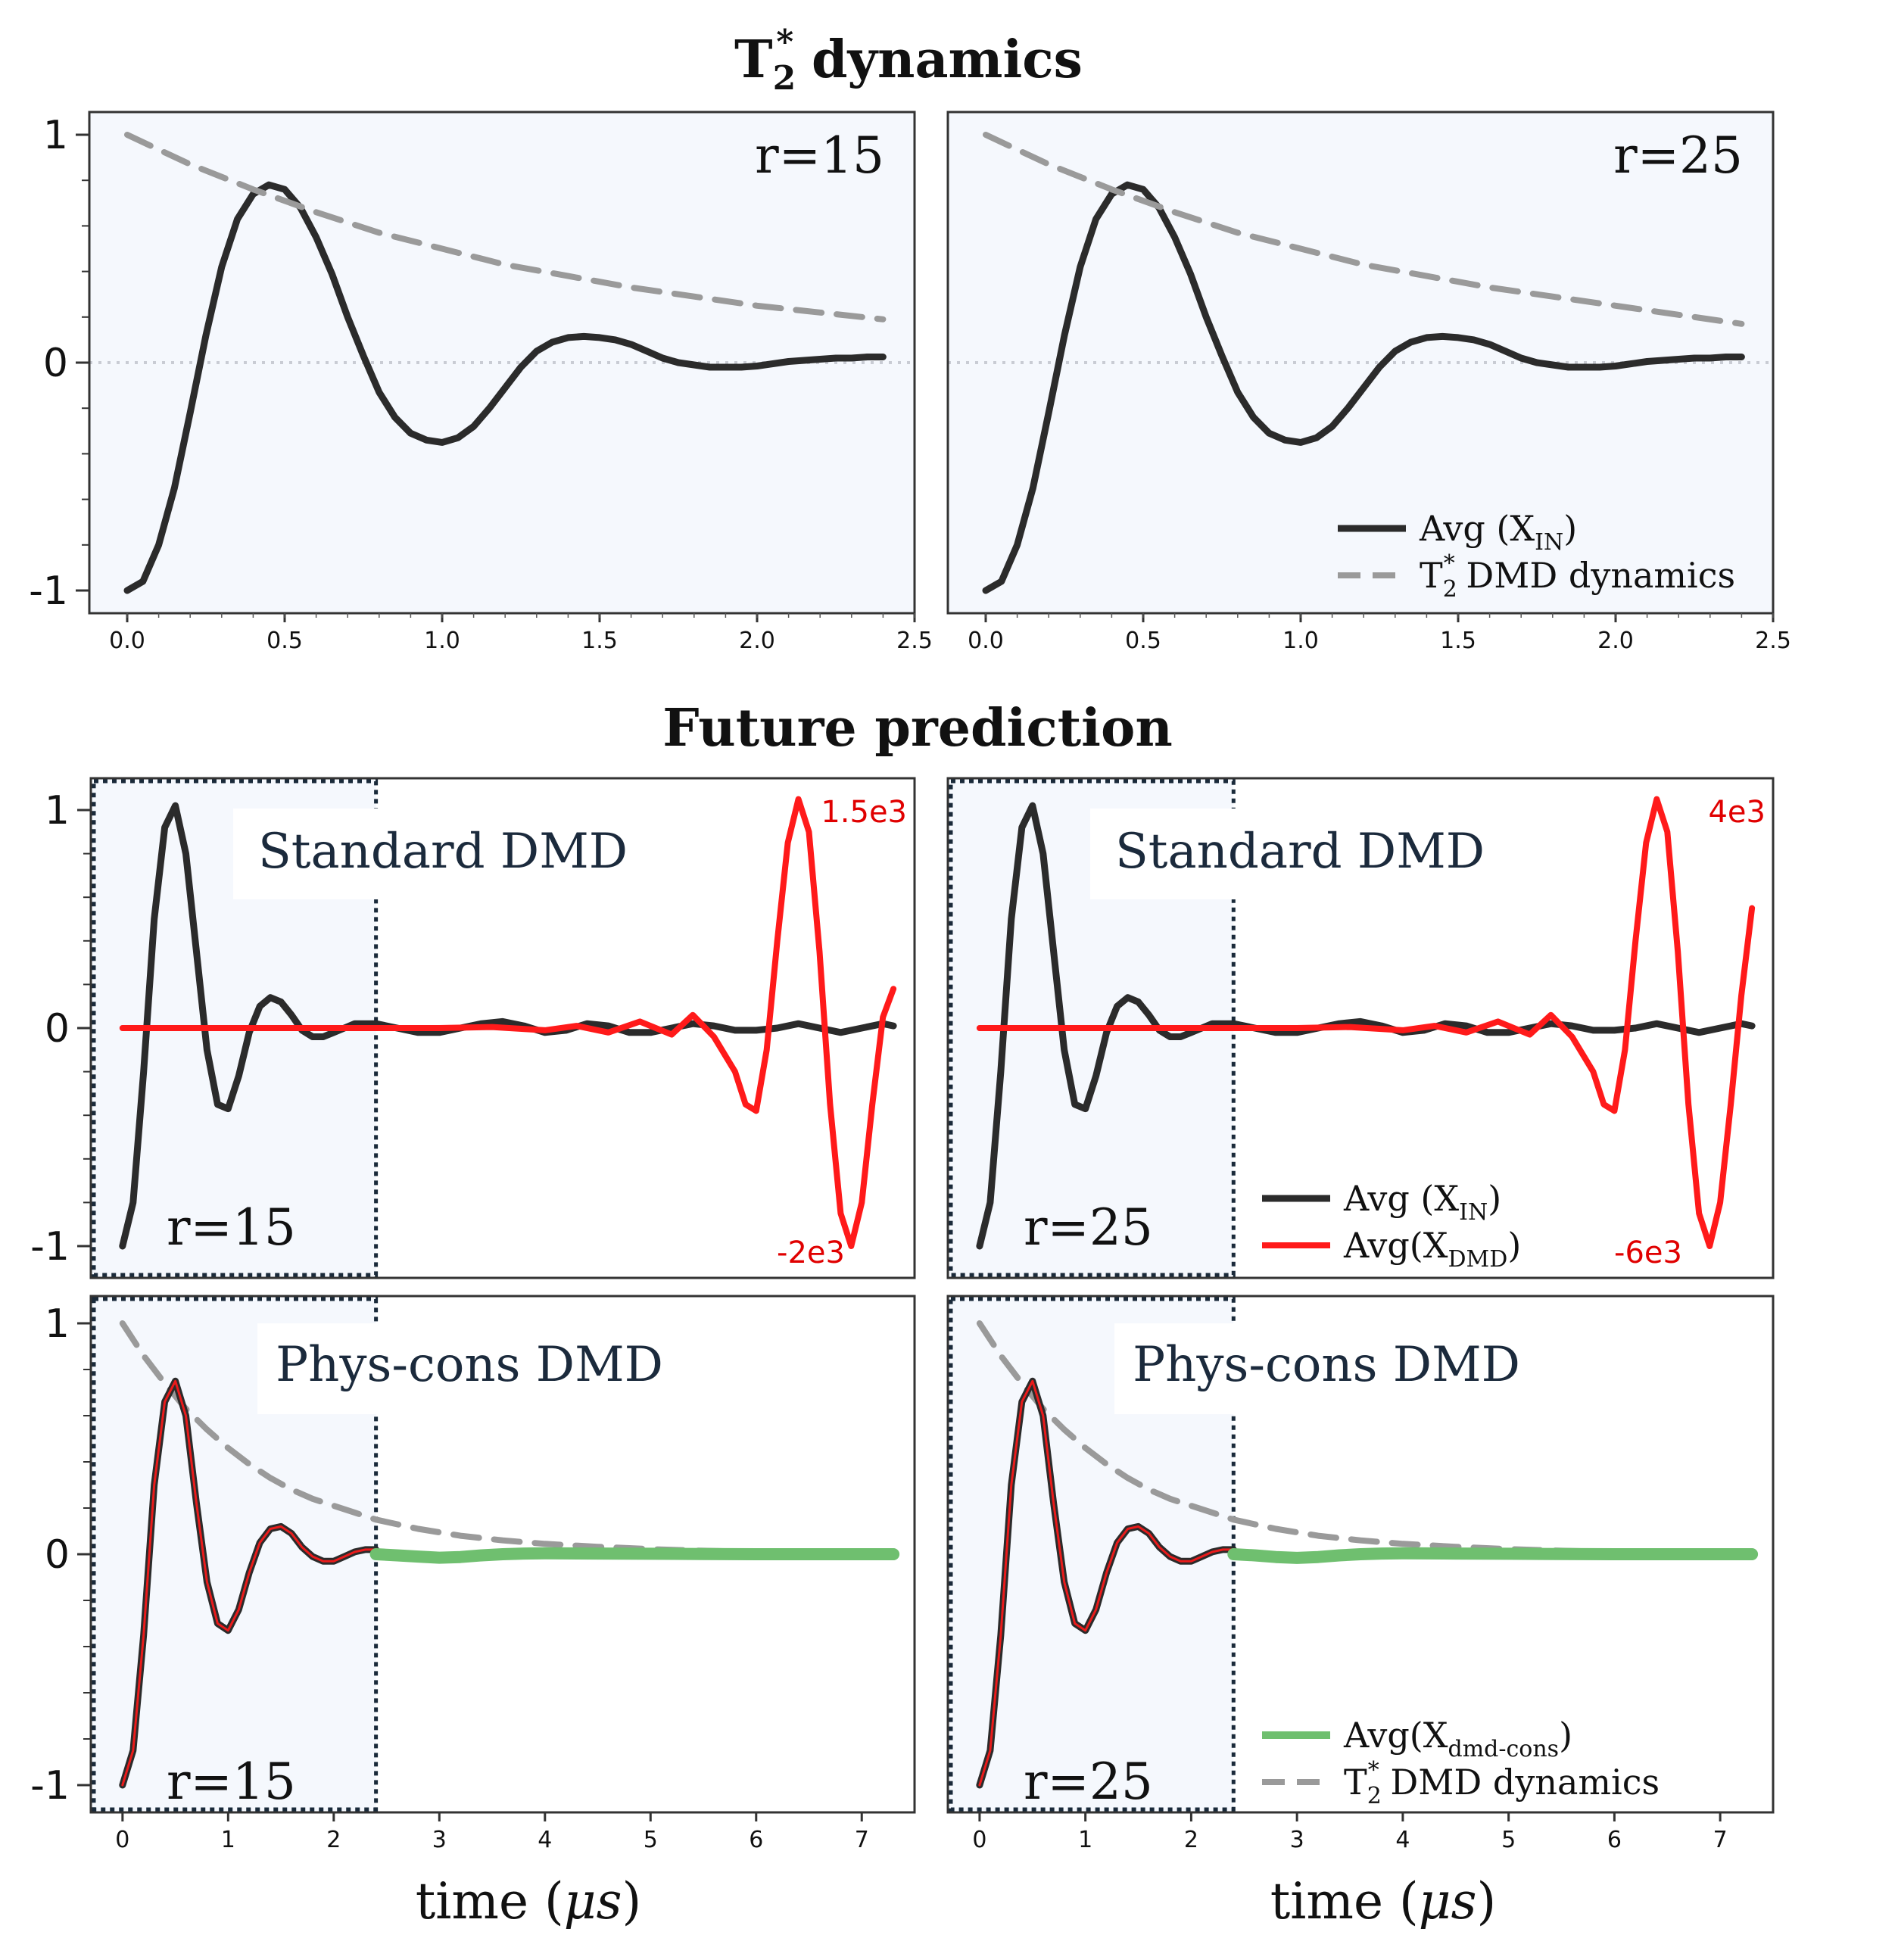 Image resolution: width=1898 pixels, height=1960 pixels. What do you see at coordinates (864, 812) in the screenshot?
I see `max-annotation: 1.5e3` at bounding box center [864, 812].